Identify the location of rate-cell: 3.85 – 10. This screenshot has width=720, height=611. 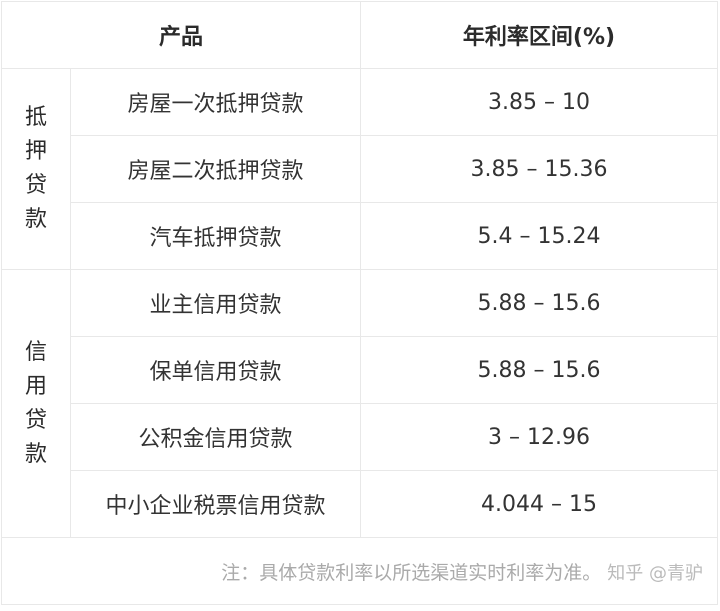
(539, 102).